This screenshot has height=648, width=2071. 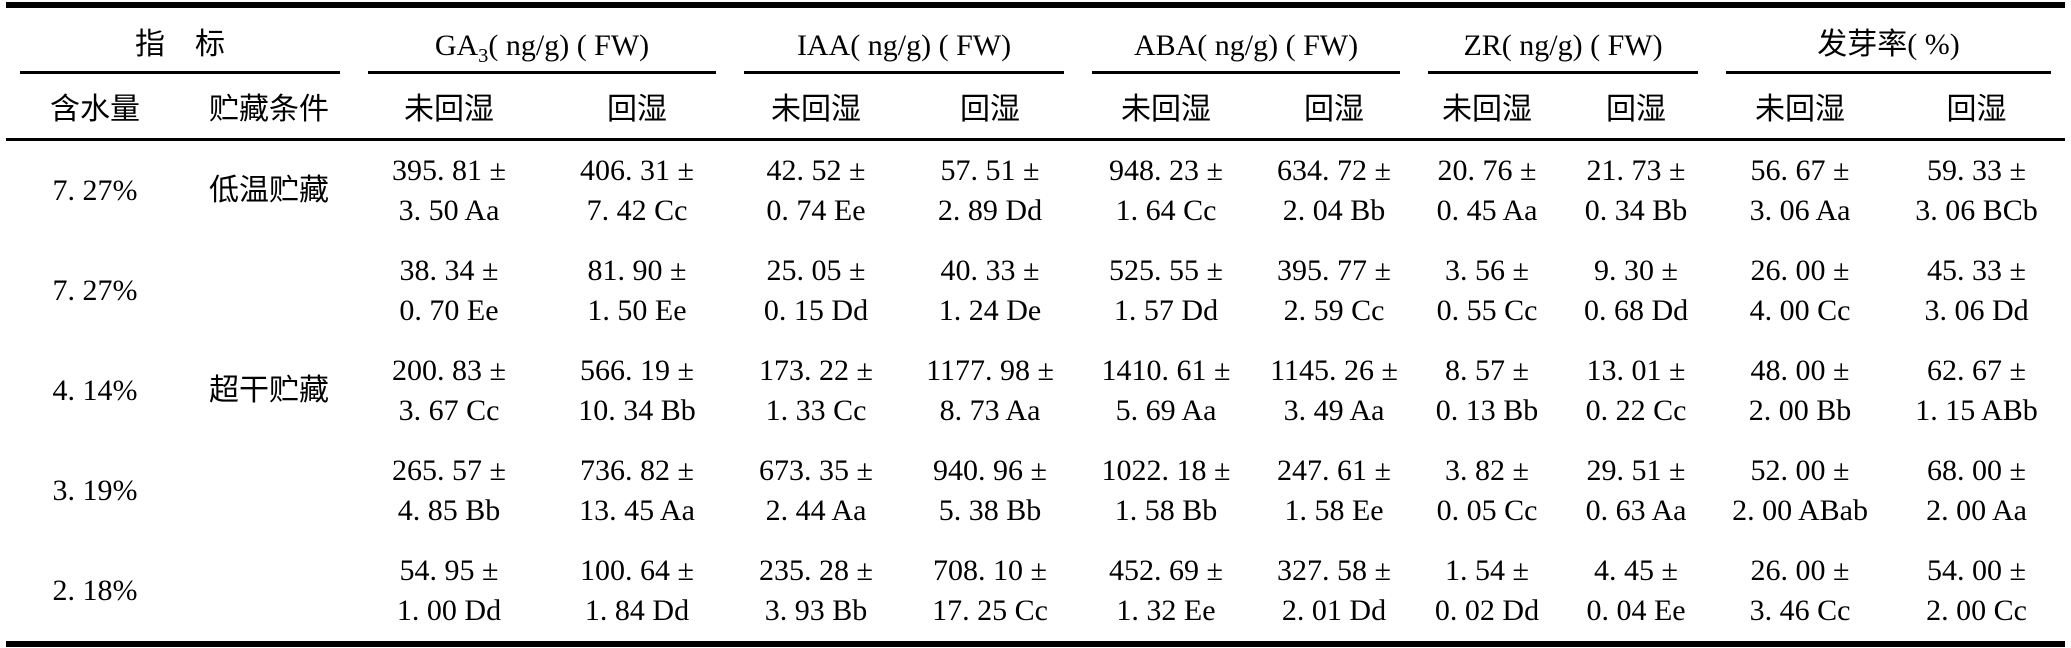 What do you see at coordinates (1166, 290) in the screenshot?
I see `data-cell: 525. 55 ± 1. 57 Dd` at bounding box center [1166, 290].